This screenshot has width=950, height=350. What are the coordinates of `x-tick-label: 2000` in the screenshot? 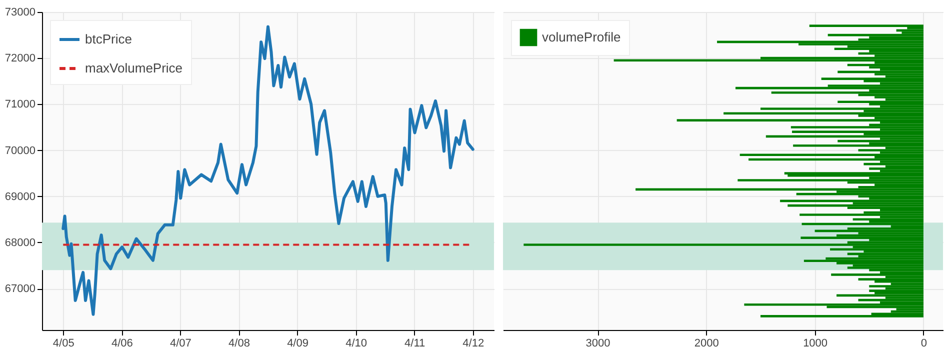 It's located at (706, 344).